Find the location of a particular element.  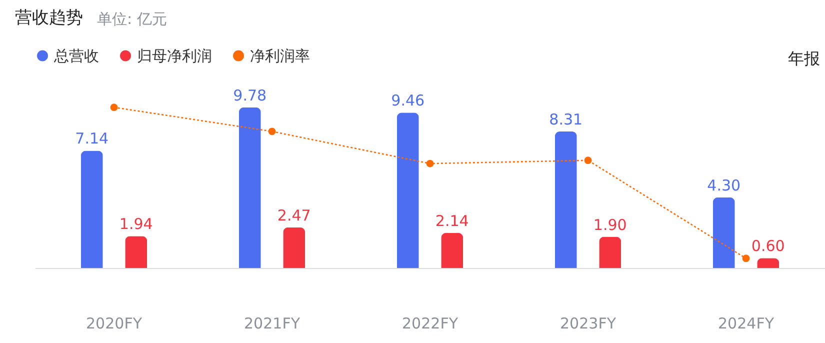

data-label: 2.47 is located at coordinates (294, 215).